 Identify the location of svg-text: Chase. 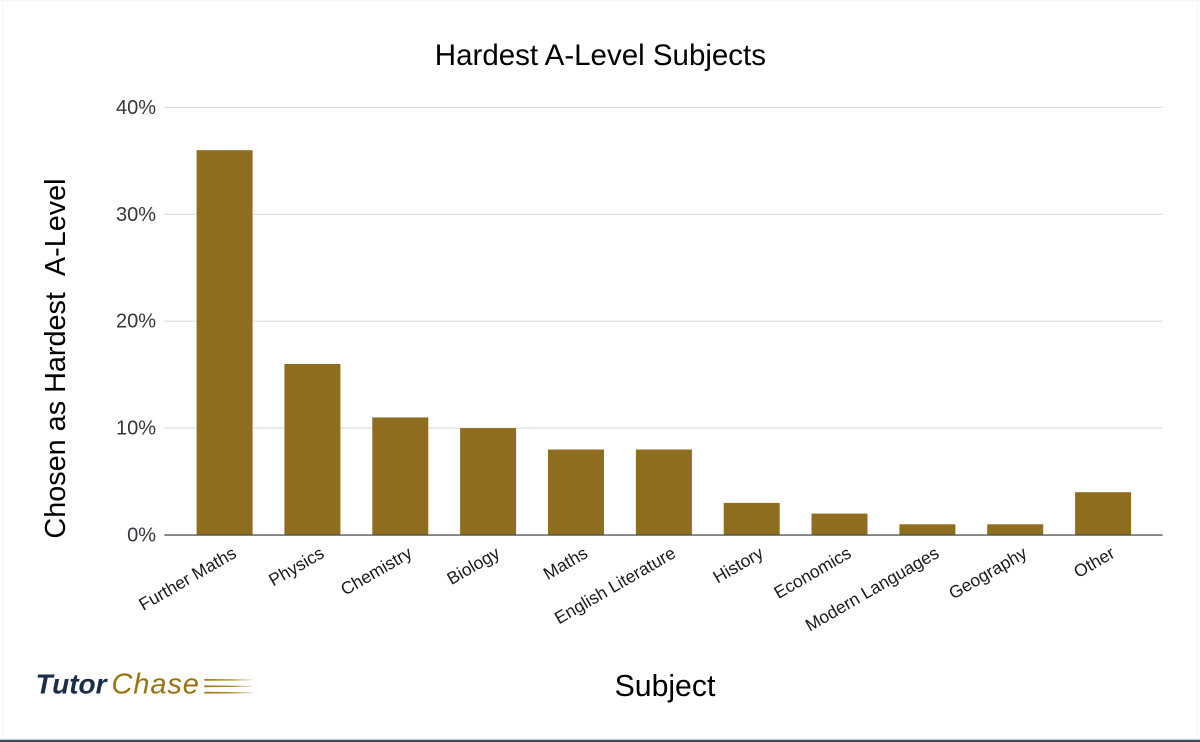
(156, 684).